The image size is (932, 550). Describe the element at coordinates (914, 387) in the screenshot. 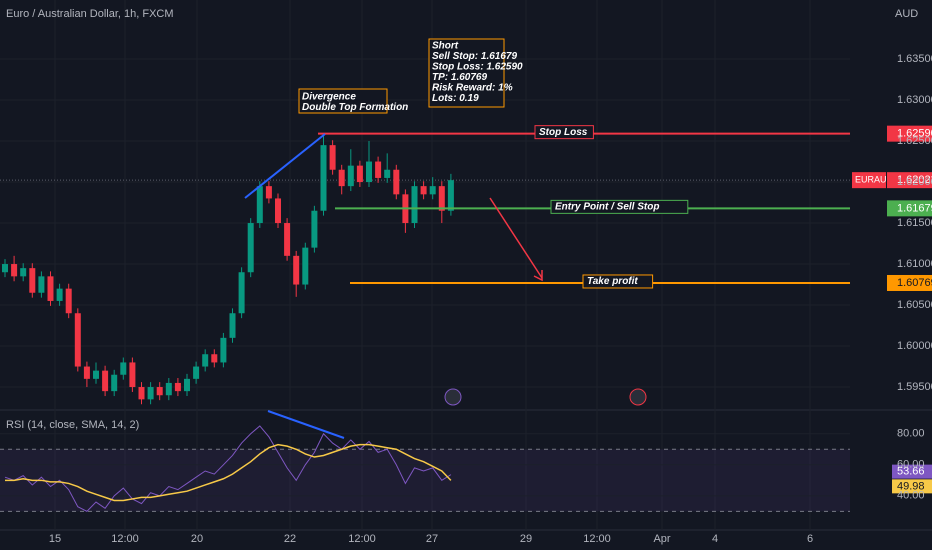

I see `y-tick-label: 1.59500` at that location.